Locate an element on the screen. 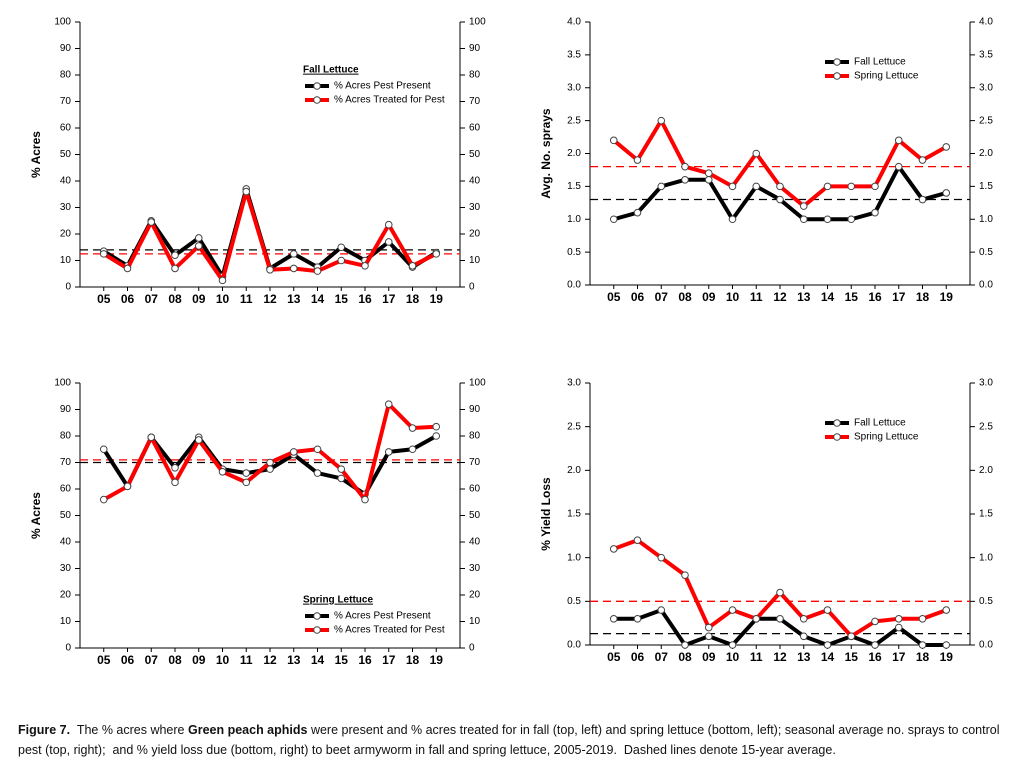 This screenshot has width=1027, height=780. y-tick-label: 90 is located at coordinates (66, 409).